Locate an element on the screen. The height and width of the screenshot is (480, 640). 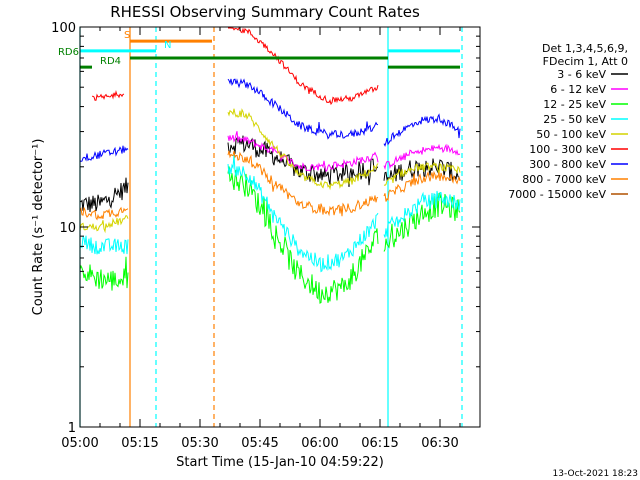
x-tick-label: 05:45 is located at coordinates (259, 443).